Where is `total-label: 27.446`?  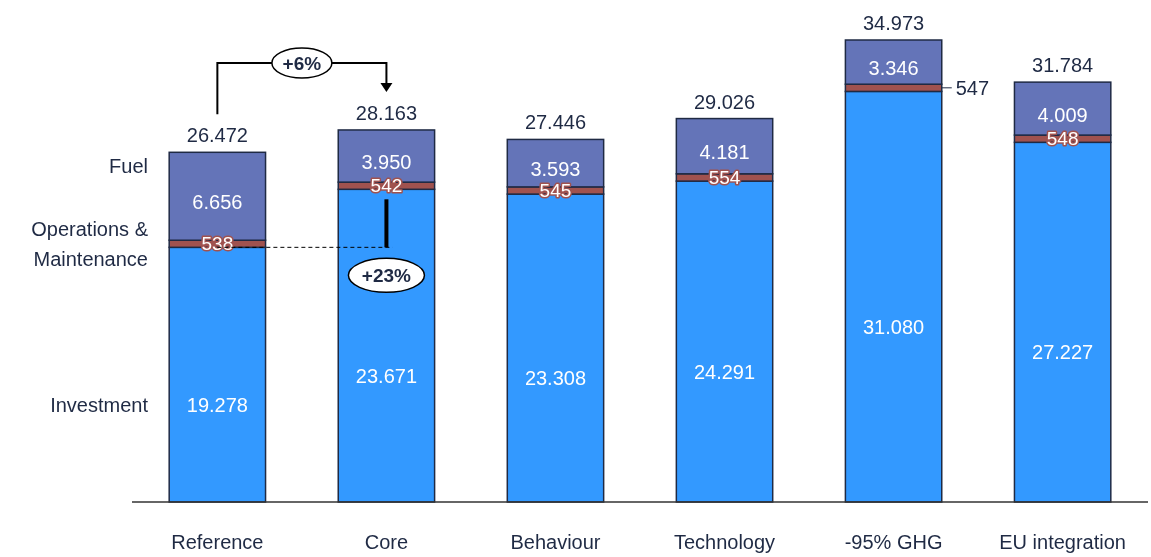
total-label: 27.446 is located at coordinates (555, 122).